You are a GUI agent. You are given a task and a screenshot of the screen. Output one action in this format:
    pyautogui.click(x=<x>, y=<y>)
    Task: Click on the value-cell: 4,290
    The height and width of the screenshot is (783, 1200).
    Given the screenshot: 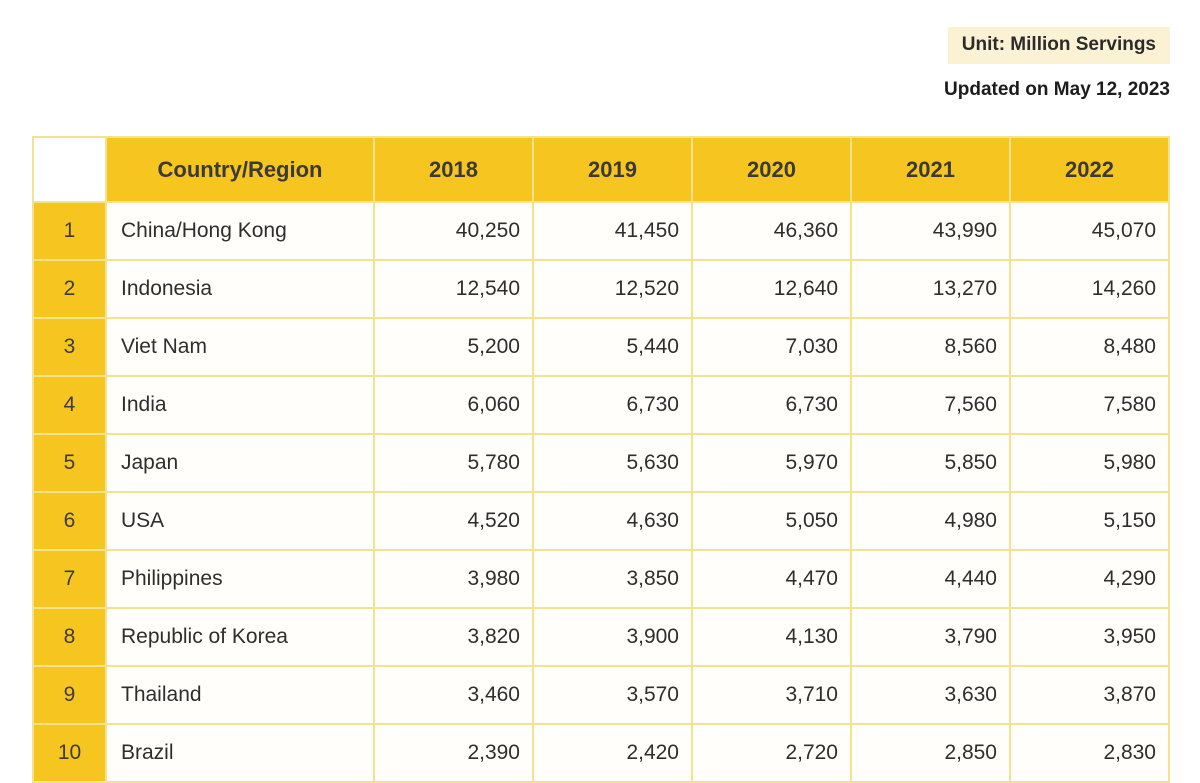 What is the action you would take?
    pyautogui.click(x=1089, y=579)
    